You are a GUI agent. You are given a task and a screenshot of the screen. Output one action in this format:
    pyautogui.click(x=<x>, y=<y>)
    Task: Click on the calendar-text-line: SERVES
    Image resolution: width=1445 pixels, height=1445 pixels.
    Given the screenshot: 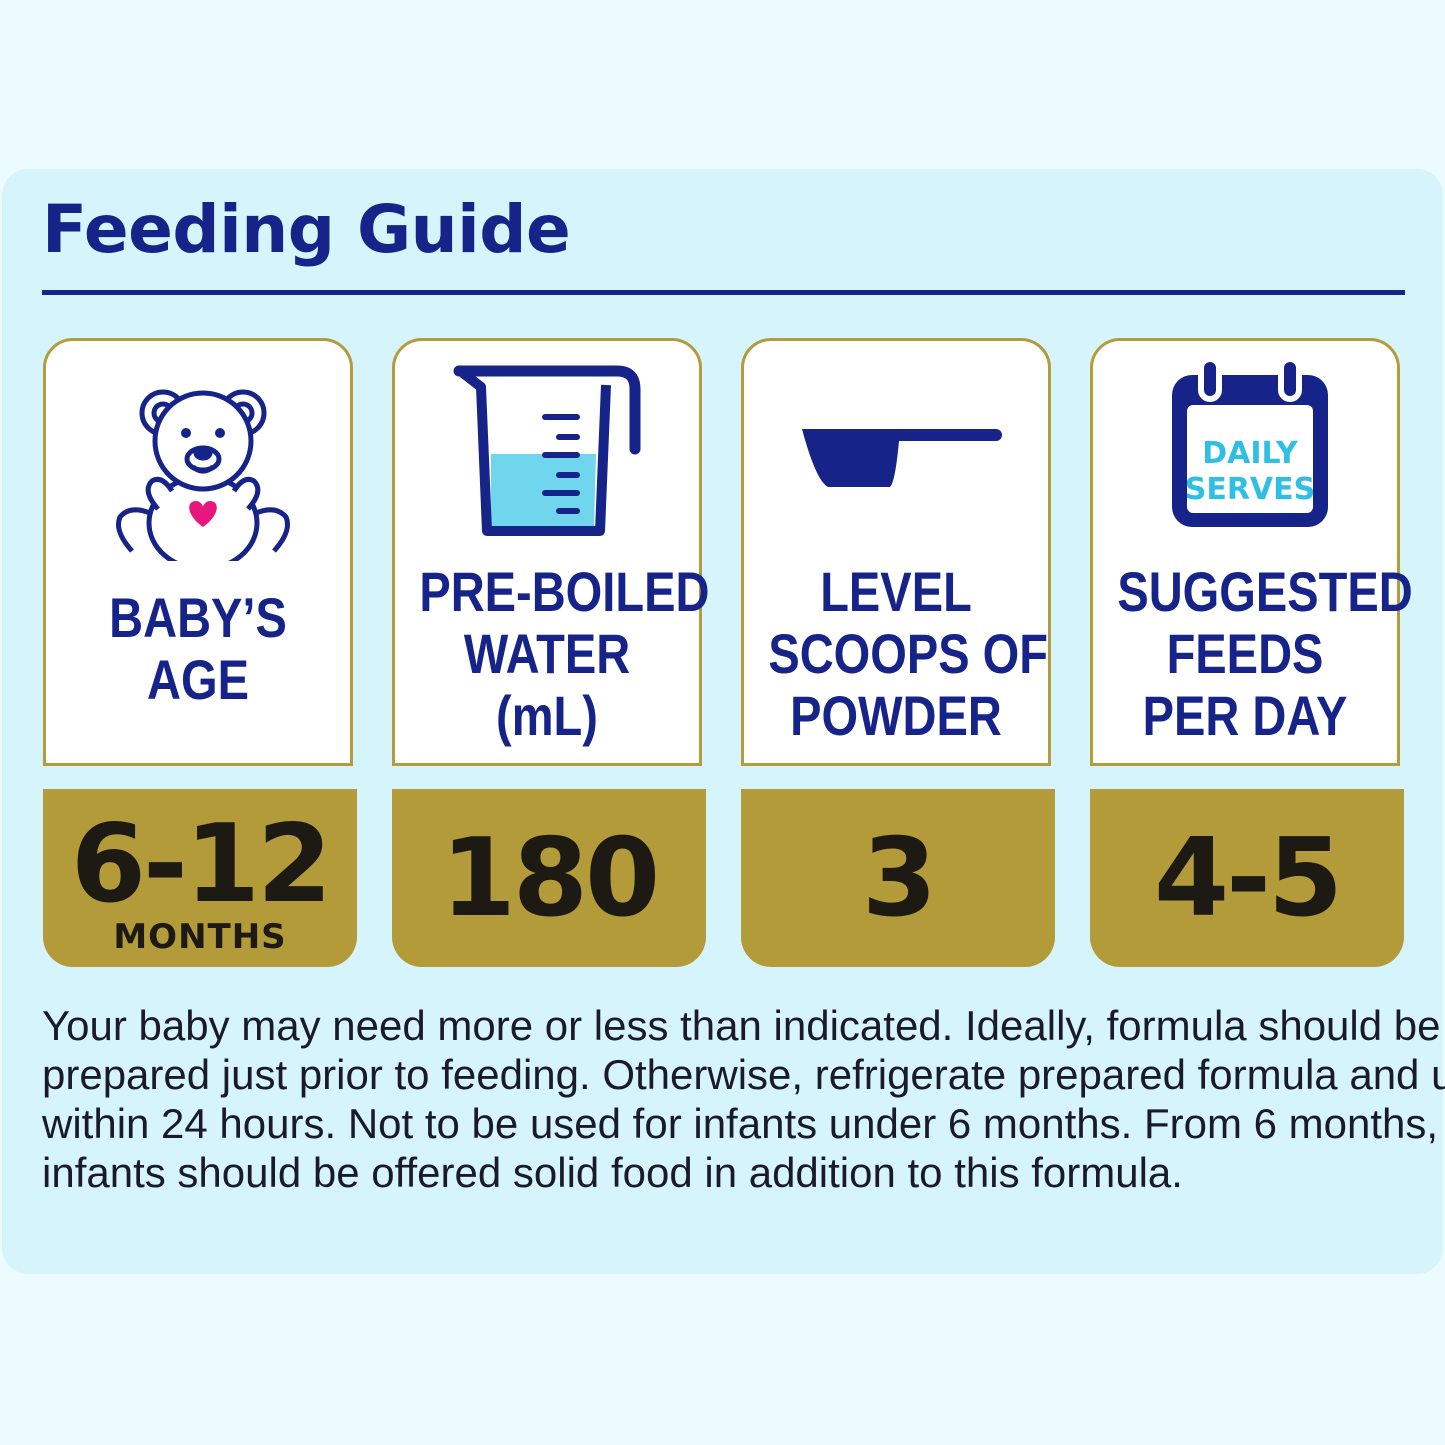 What is the action you would take?
    pyautogui.click(x=1250, y=489)
    